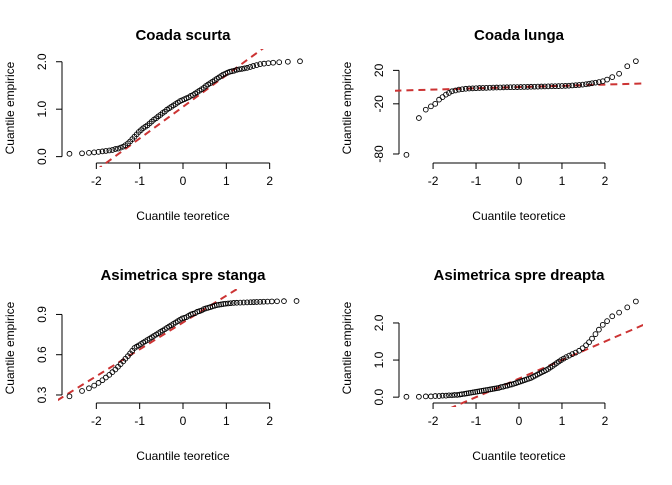  I want to click on panel-title: Asimetrica spre stanga, so click(183, 275).